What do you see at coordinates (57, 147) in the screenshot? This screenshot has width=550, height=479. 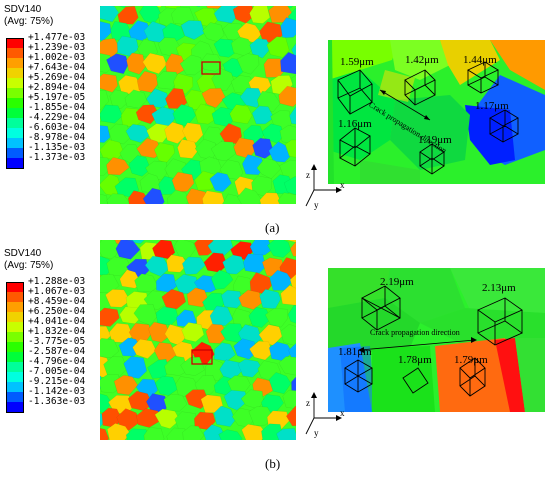 I see `legend-label-a-11: -1.135e-03` at bounding box center [57, 147].